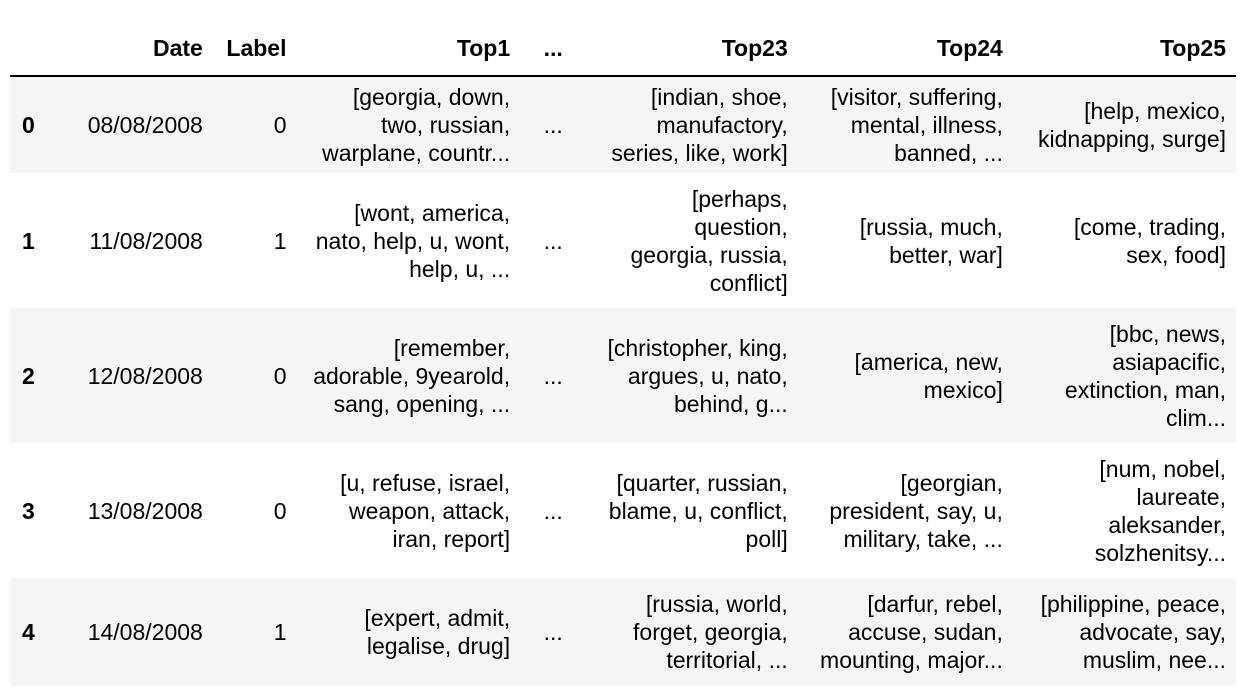 This screenshot has width=1246, height=696. What do you see at coordinates (28, 375) in the screenshot?
I see `row-index: 2` at bounding box center [28, 375].